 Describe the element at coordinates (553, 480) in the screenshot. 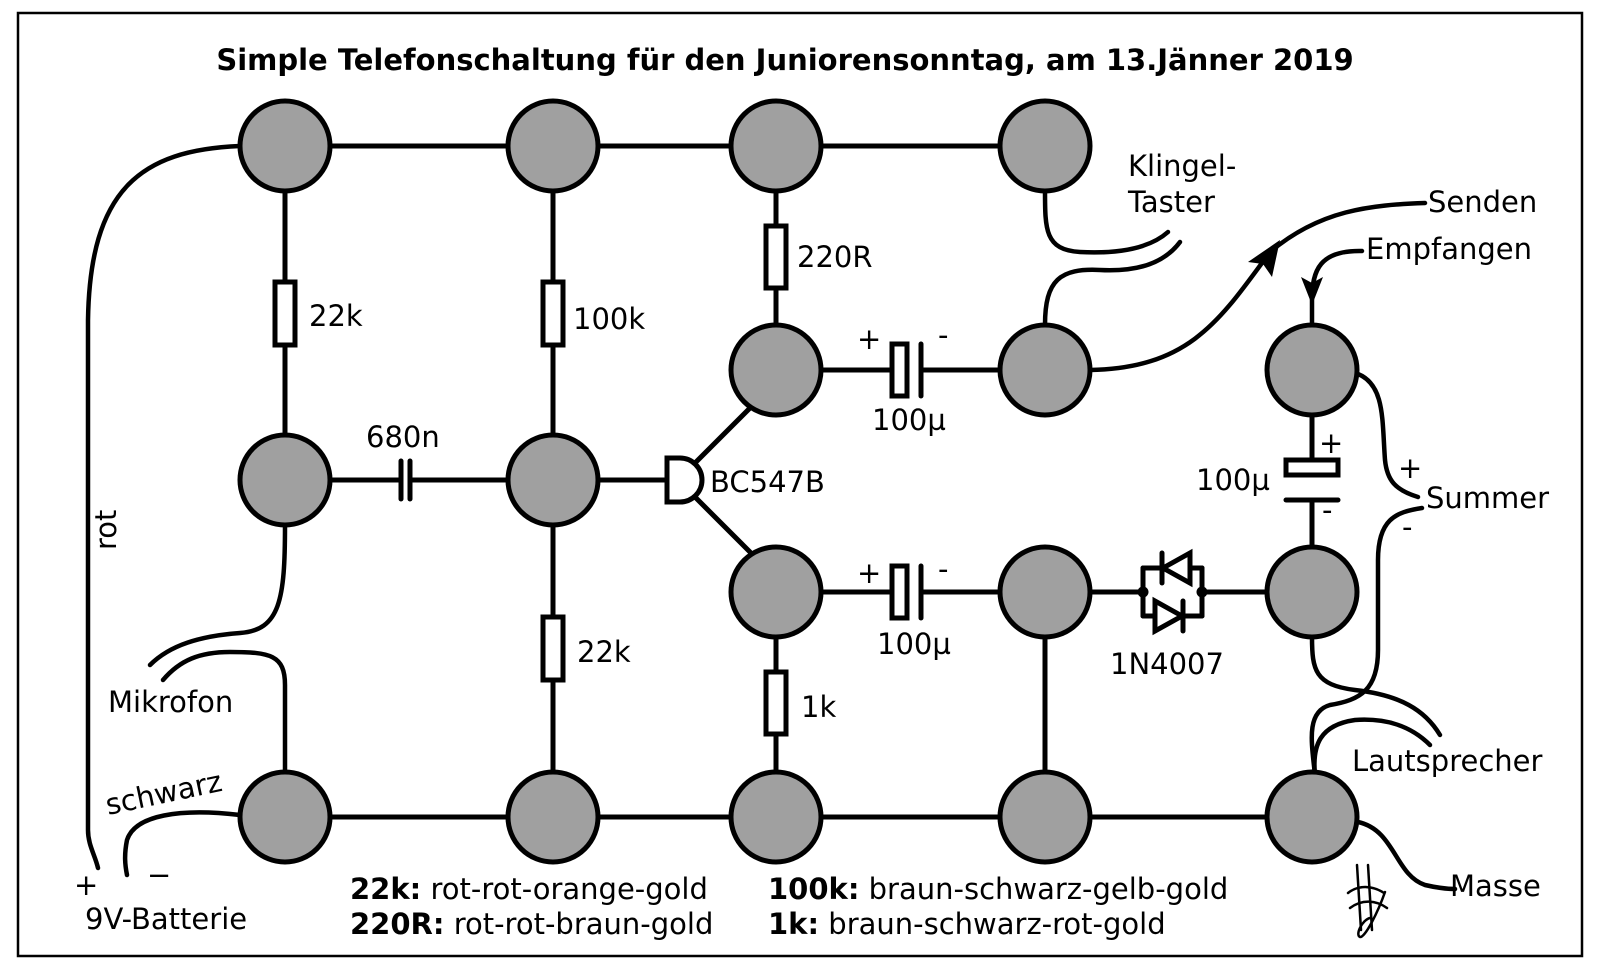

I see `pad-r3c2` at that location.